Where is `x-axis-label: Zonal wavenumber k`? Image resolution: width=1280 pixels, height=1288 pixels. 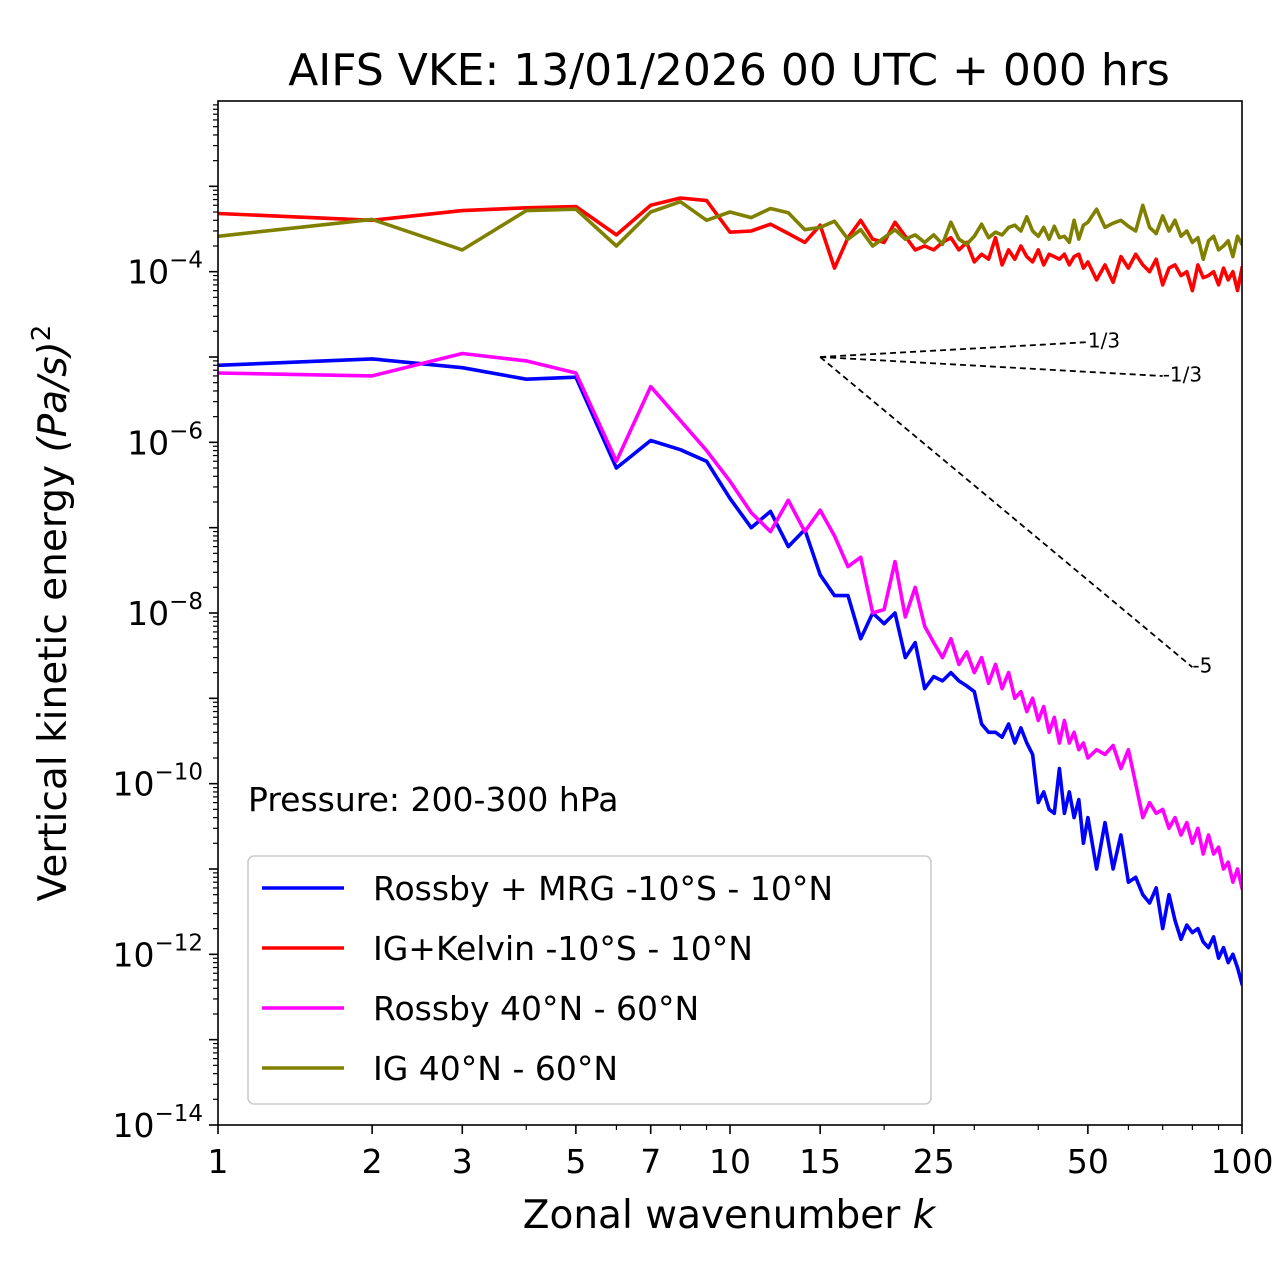
x-axis-label: Zonal wavenumber k is located at coordinates (730, 1215).